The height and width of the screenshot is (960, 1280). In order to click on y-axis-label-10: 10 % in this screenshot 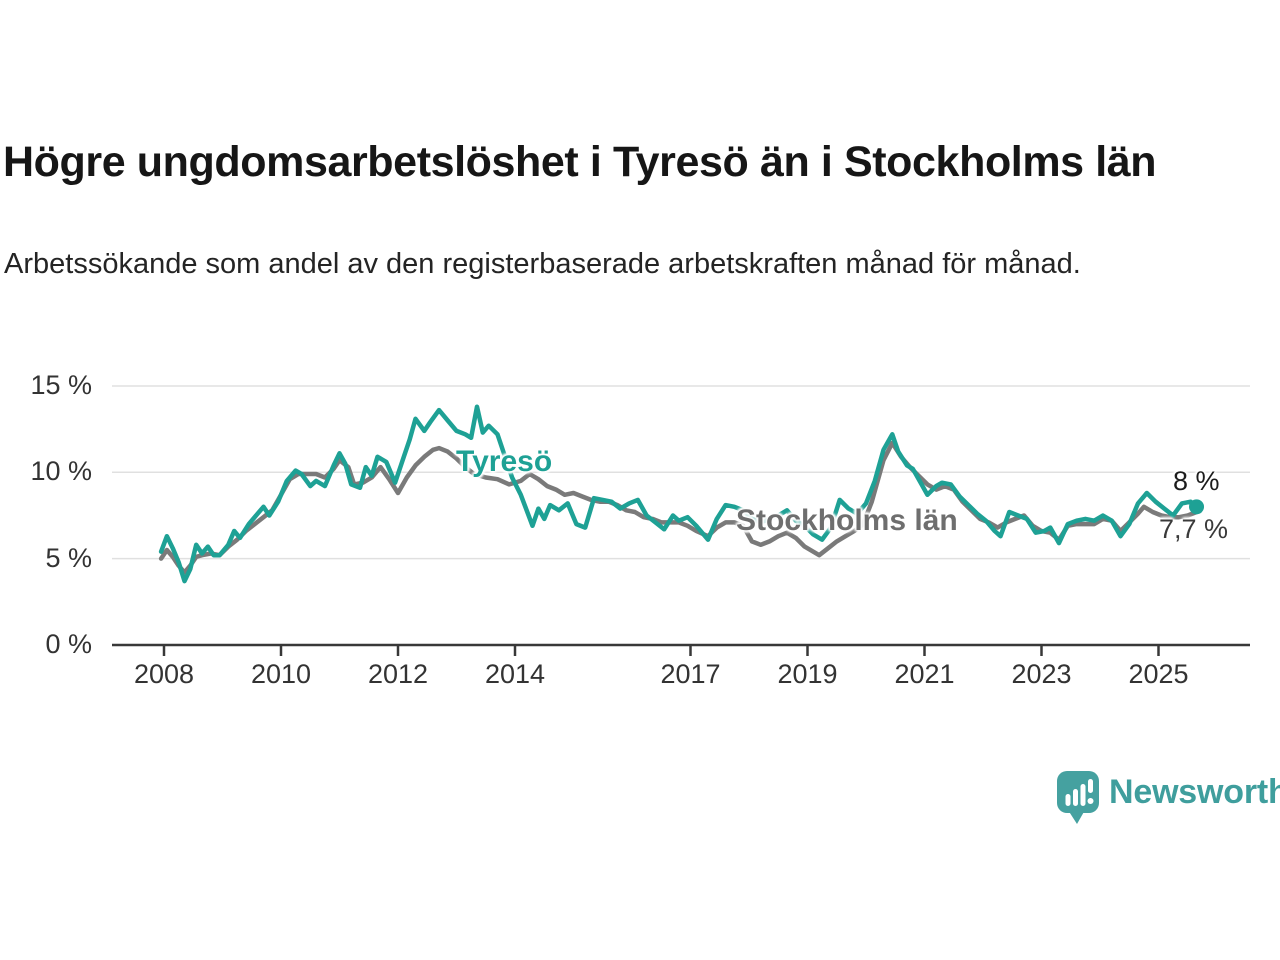, I will do `click(61, 471)`.